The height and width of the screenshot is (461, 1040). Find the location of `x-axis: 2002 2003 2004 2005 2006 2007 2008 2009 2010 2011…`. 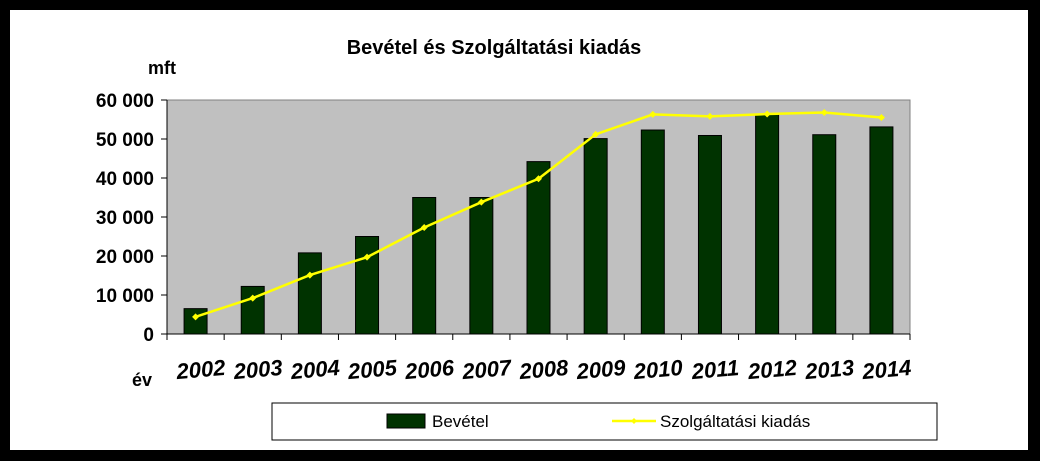

x-axis: 2002 2003 2004 2005 2006 2007 2008 2009 2010 2011… is located at coordinates (539, 358).